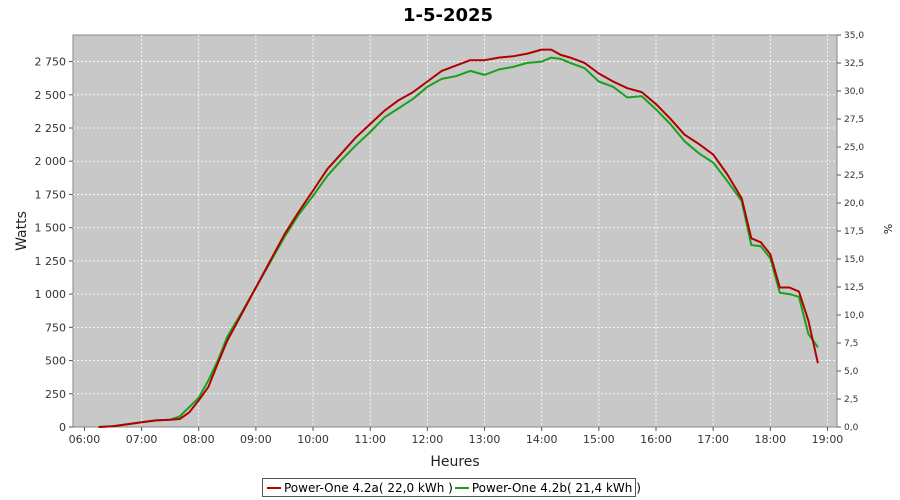 Image resolution: width=900 pixels, height=500 pixels. I want to click on y-tick-label: 1 750, so click(51, 194).